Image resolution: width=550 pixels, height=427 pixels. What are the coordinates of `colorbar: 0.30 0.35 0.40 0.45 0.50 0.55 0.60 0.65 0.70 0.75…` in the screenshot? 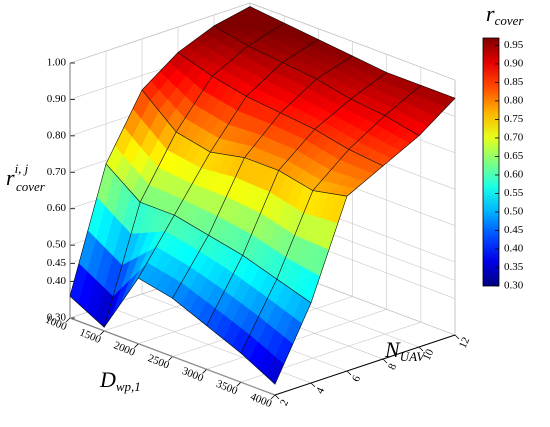 It's located at (503, 164).